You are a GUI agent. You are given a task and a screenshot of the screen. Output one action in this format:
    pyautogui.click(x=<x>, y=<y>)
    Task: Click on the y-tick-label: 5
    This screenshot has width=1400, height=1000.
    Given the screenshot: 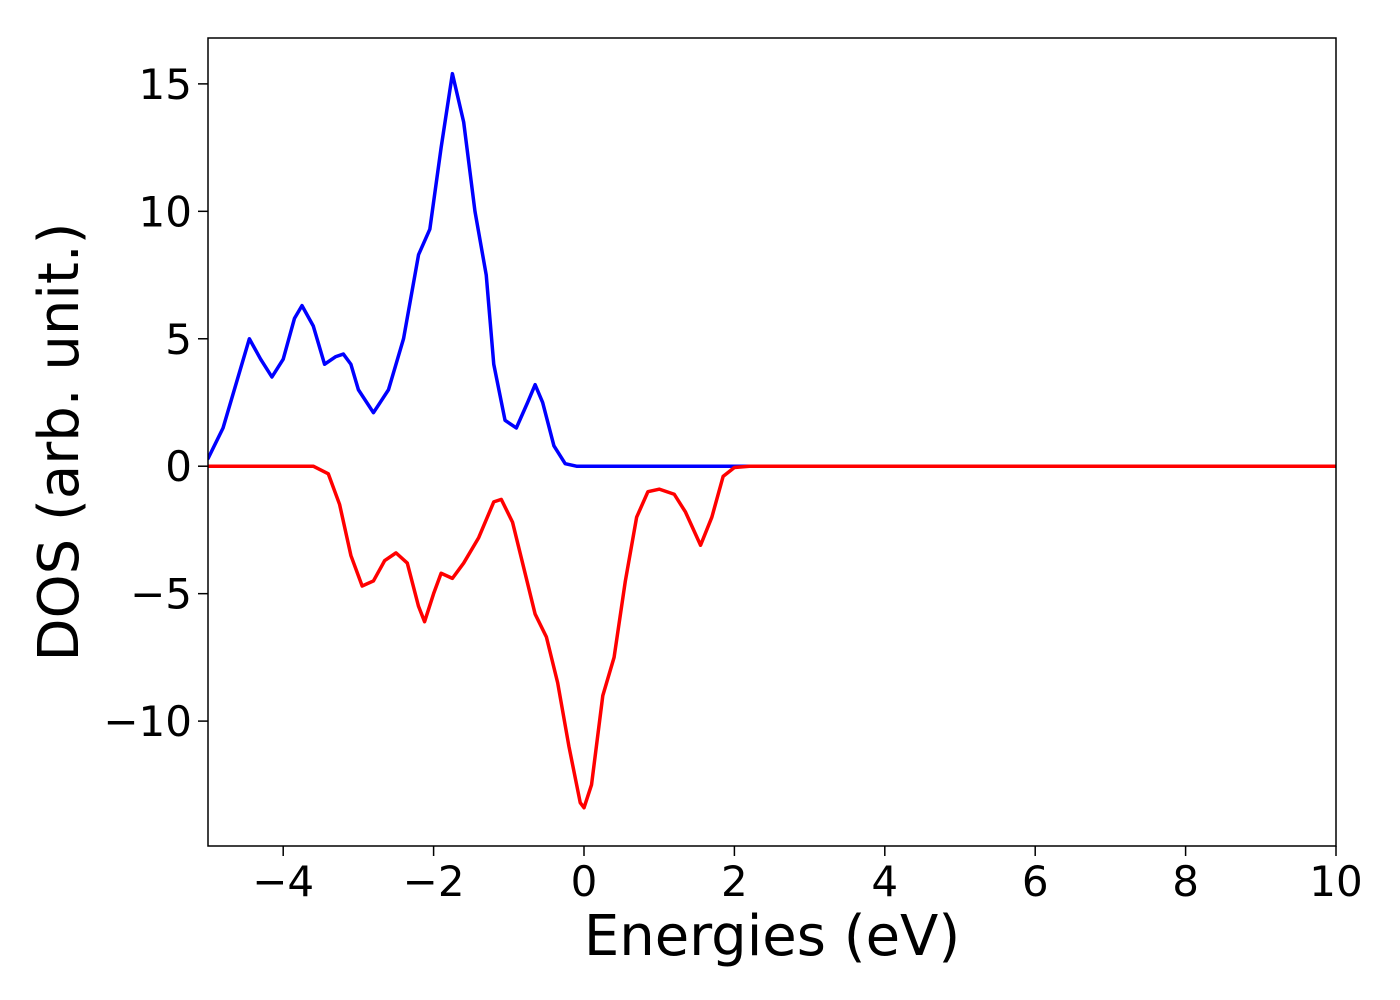 What is the action you would take?
    pyautogui.click(x=178, y=339)
    